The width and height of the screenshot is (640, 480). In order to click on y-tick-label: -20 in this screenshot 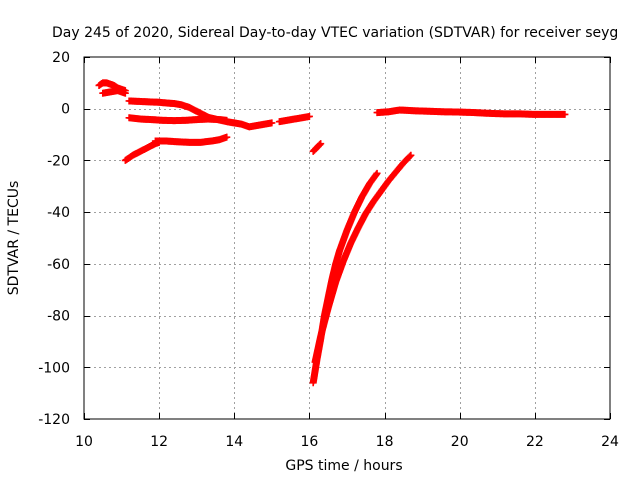, I will do `click(58, 161)`.